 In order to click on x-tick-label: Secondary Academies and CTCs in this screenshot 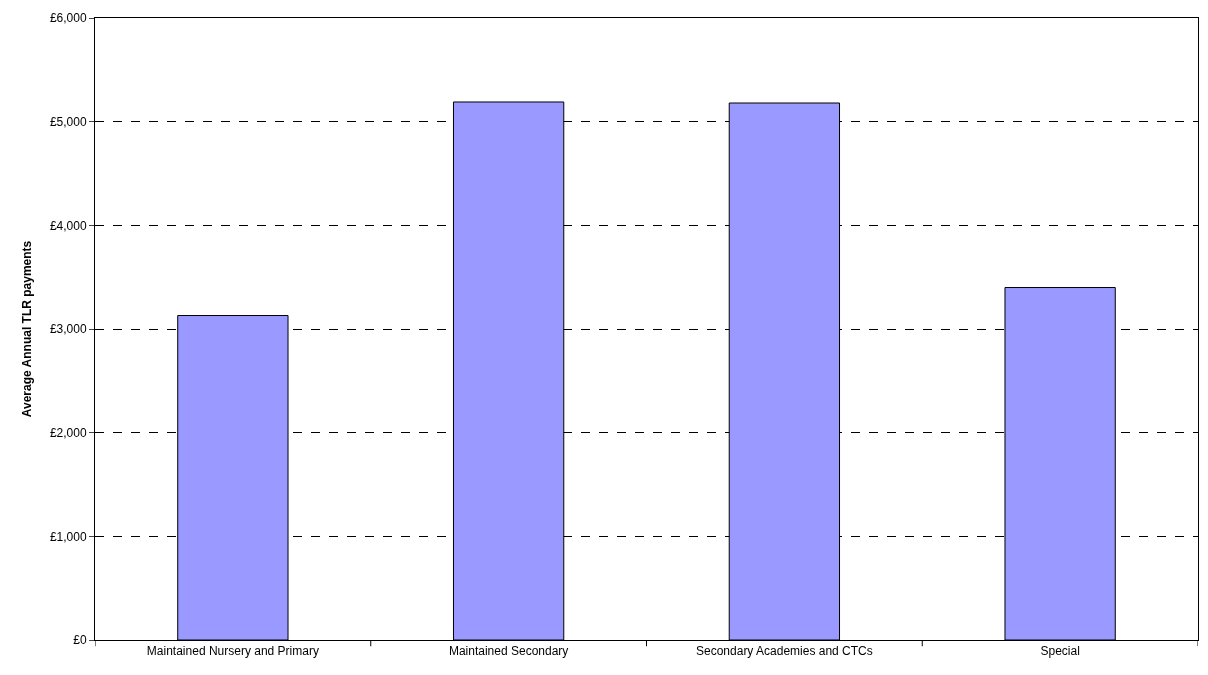, I will do `click(784, 651)`.